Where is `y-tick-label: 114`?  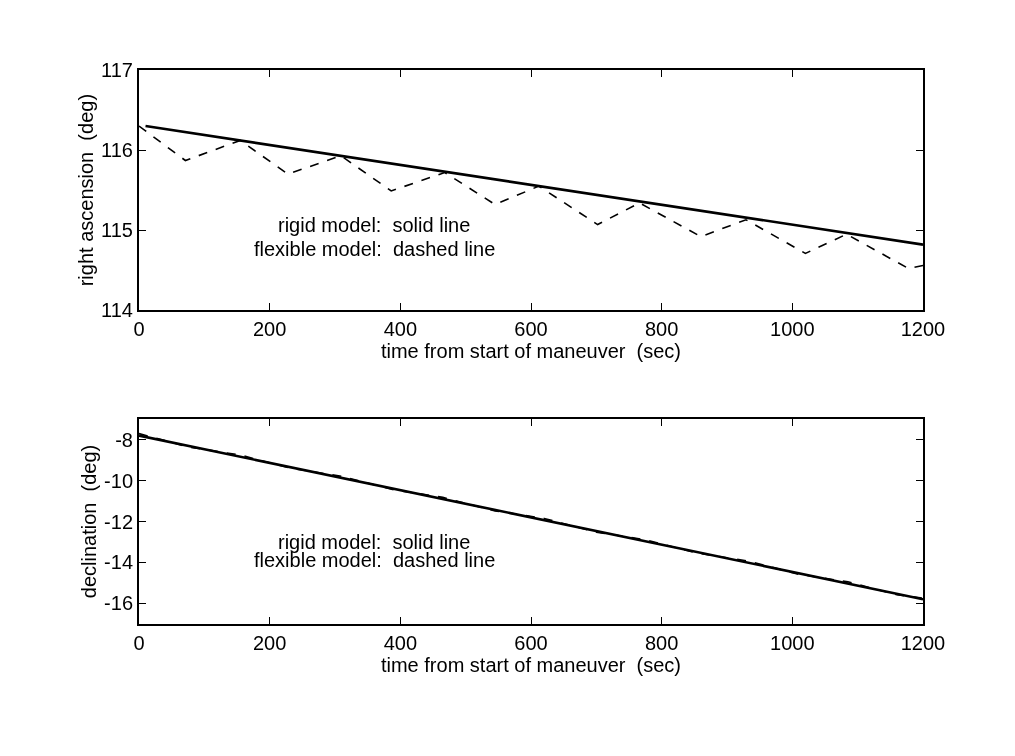 y-tick-label: 114 is located at coordinates (117, 310).